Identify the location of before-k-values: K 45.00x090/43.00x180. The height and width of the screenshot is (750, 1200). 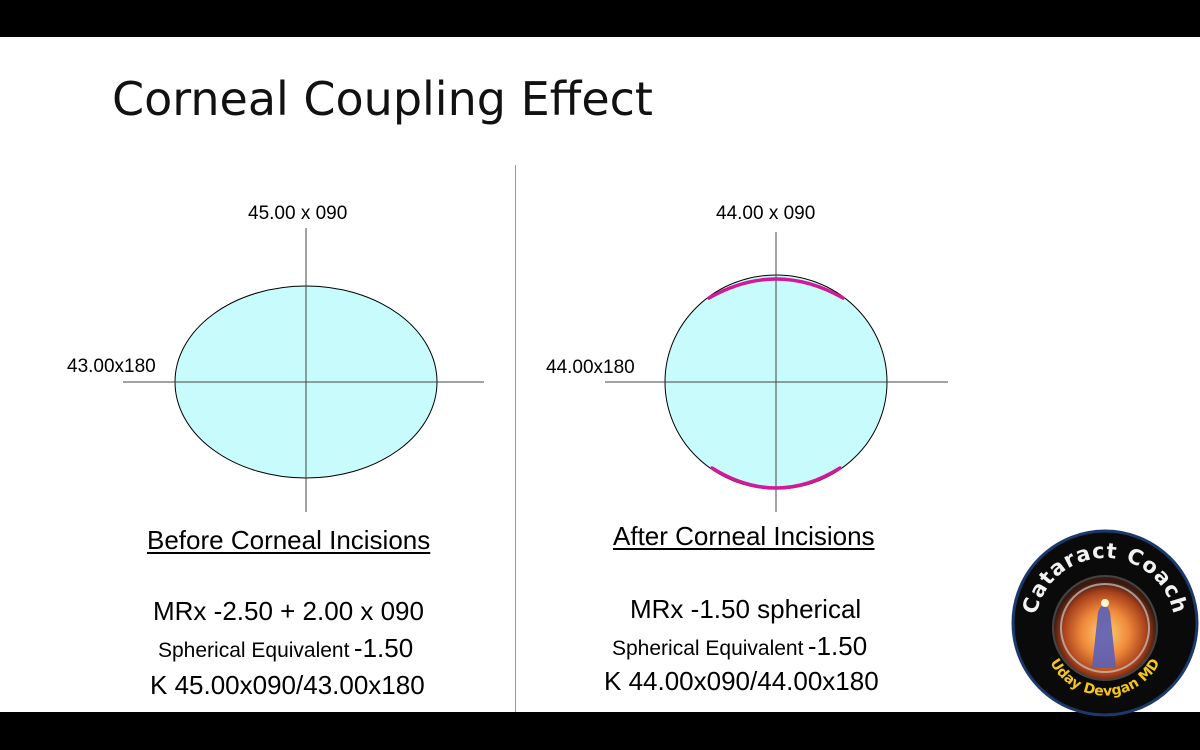
(287, 685).